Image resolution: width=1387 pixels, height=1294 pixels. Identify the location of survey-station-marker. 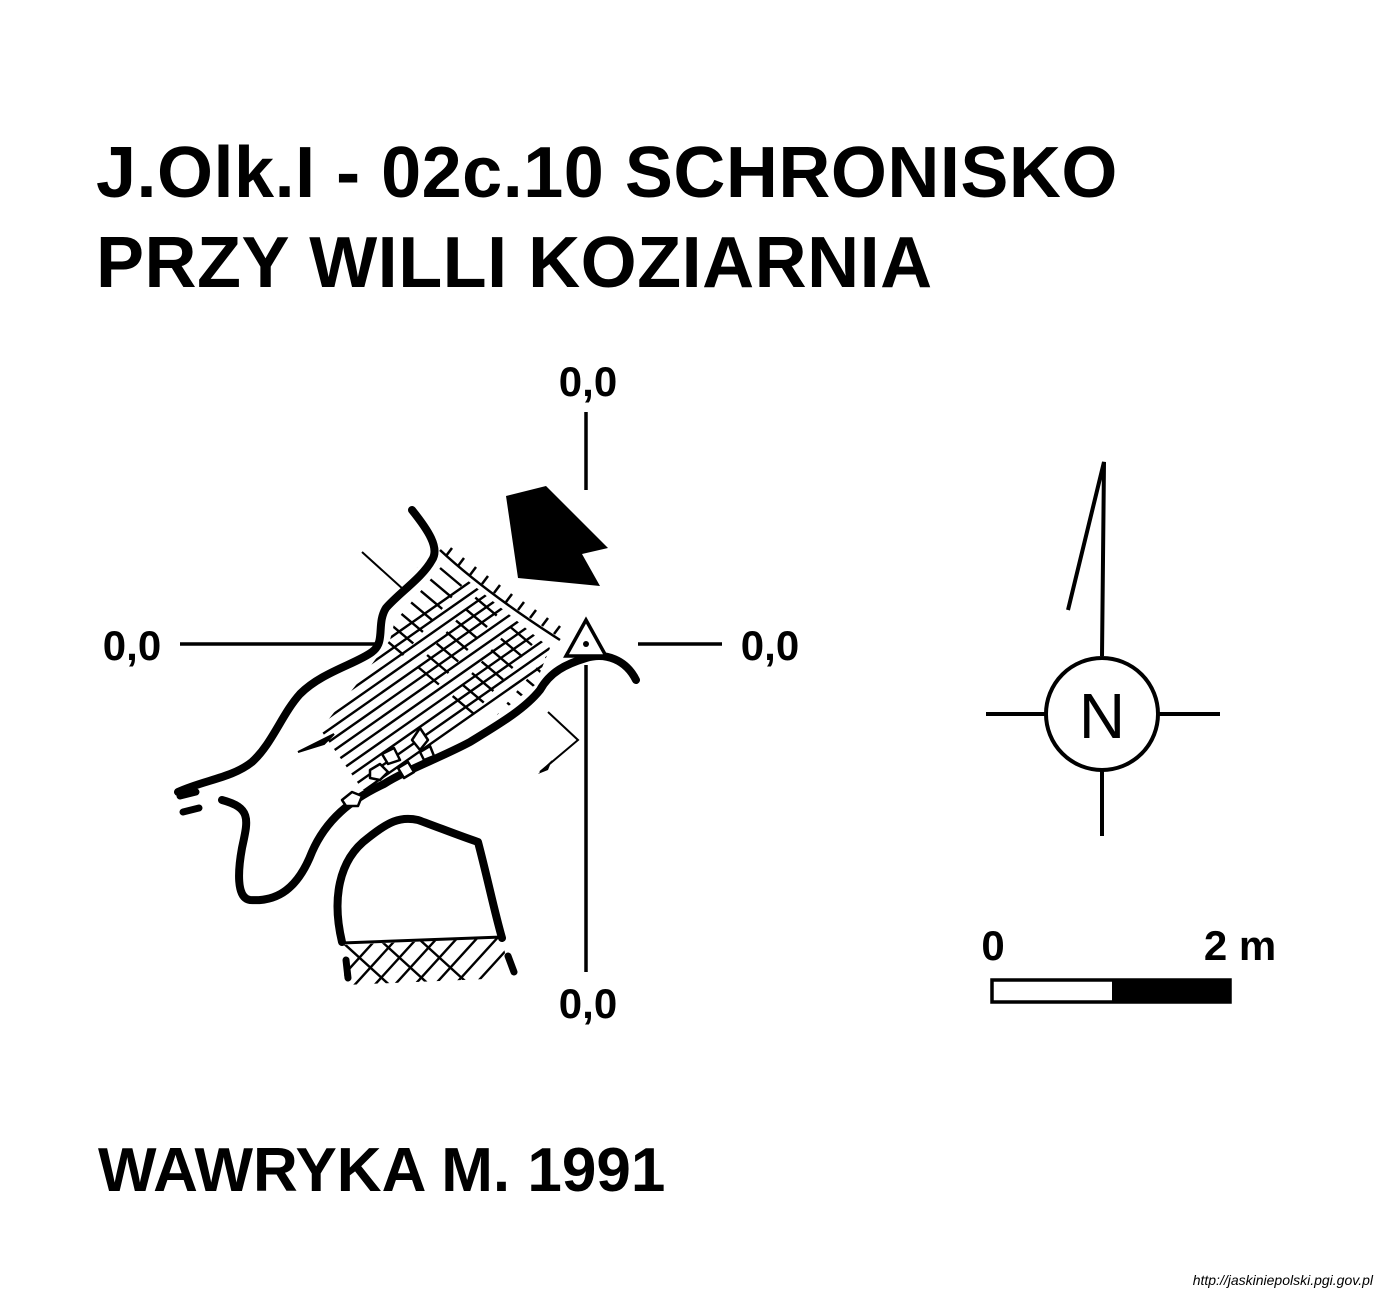
(586, 637).